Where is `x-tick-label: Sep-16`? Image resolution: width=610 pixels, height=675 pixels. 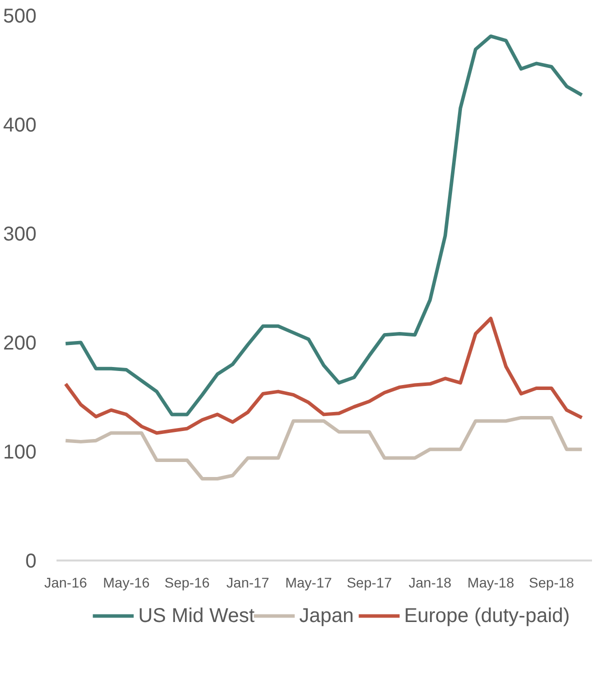
x-tick-label: Sep-16 is located at coordinates (187, 582).